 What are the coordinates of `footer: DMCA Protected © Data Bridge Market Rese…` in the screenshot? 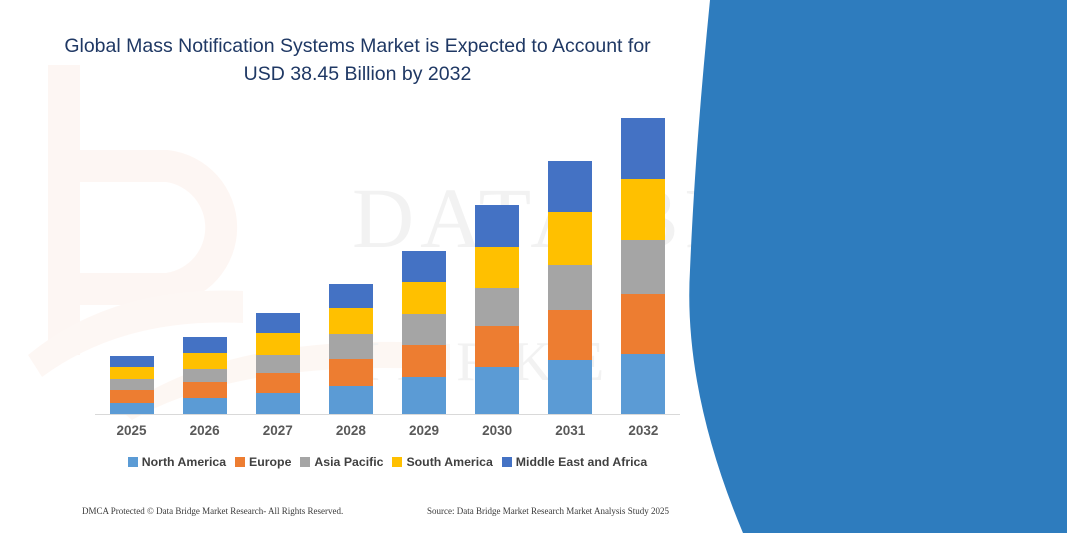 It's located at (382, 514).